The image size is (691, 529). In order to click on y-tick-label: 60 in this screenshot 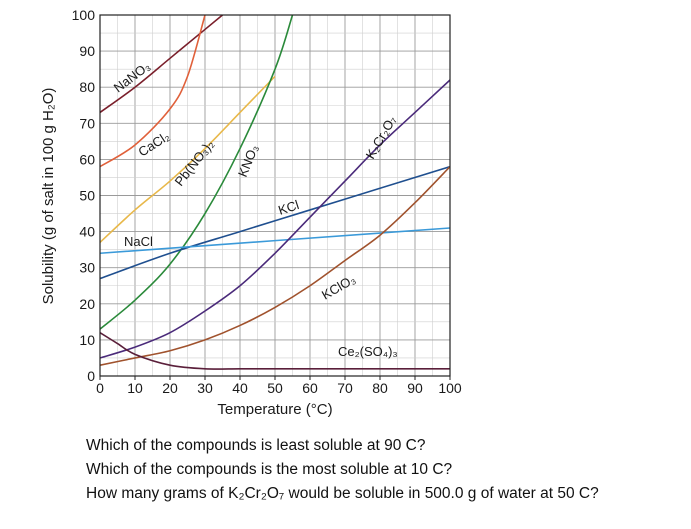, I will do `click(87, 159)`.